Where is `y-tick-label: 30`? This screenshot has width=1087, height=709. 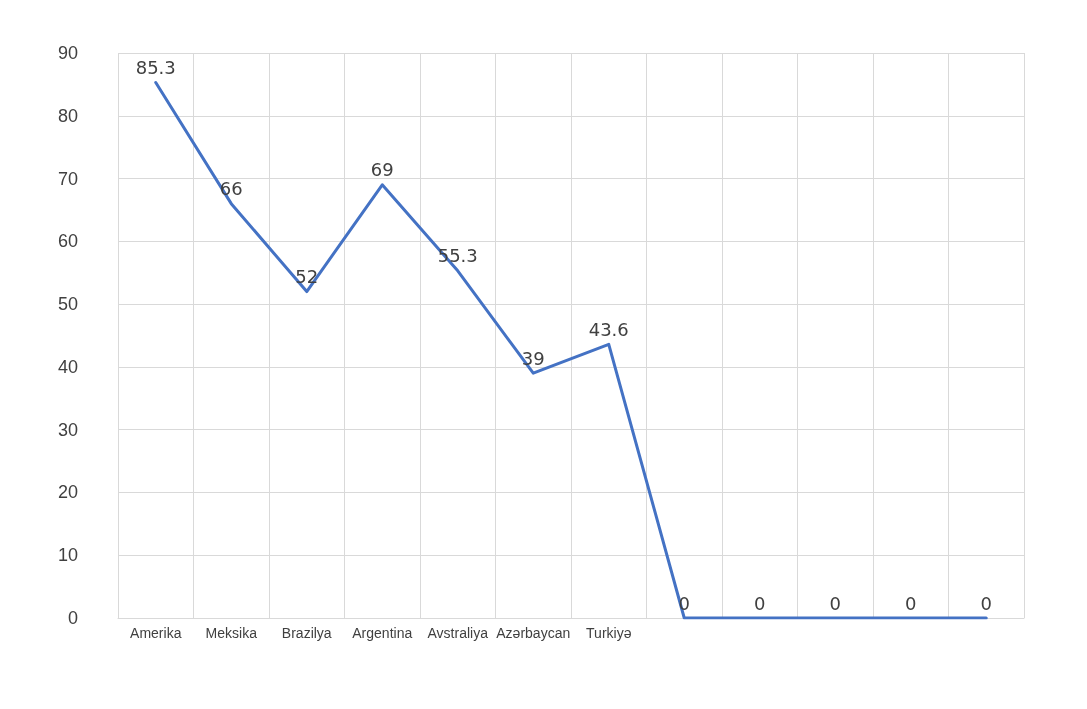 y-tick-label: 30 is located at coordinates (67, 429).